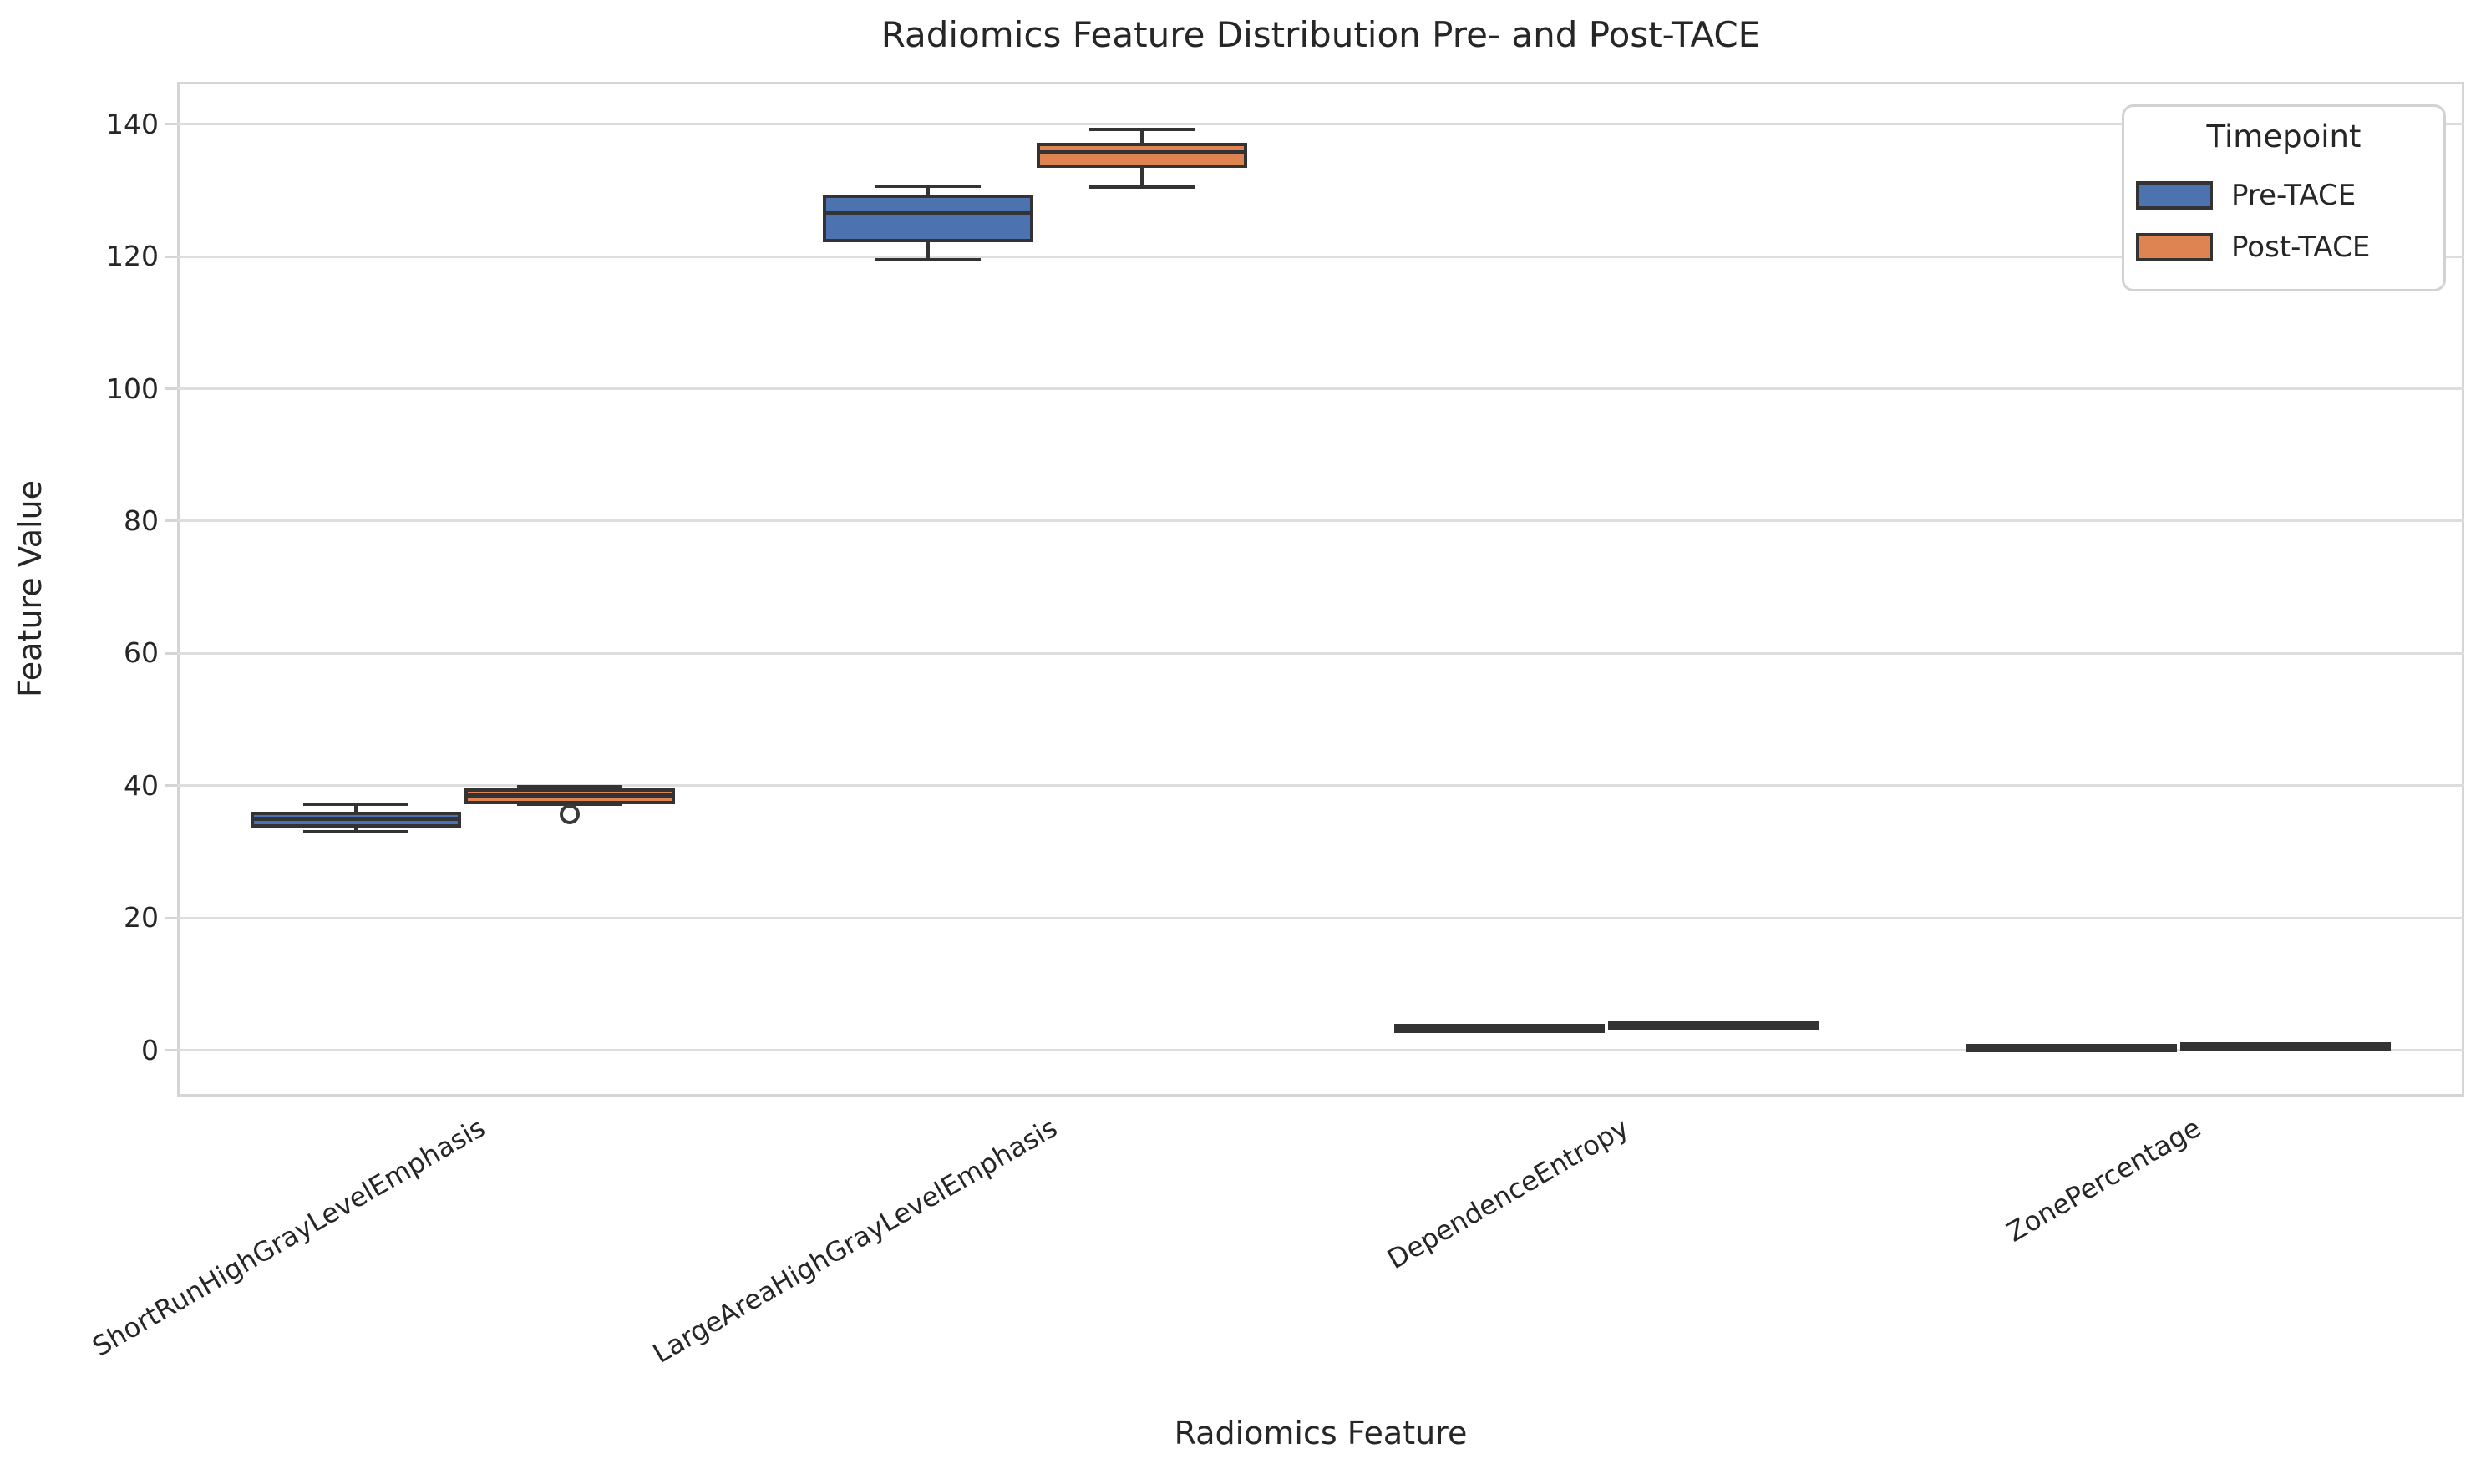  I want to click on legend-item-post-tace: Post-TACE, so click(2253, 247).